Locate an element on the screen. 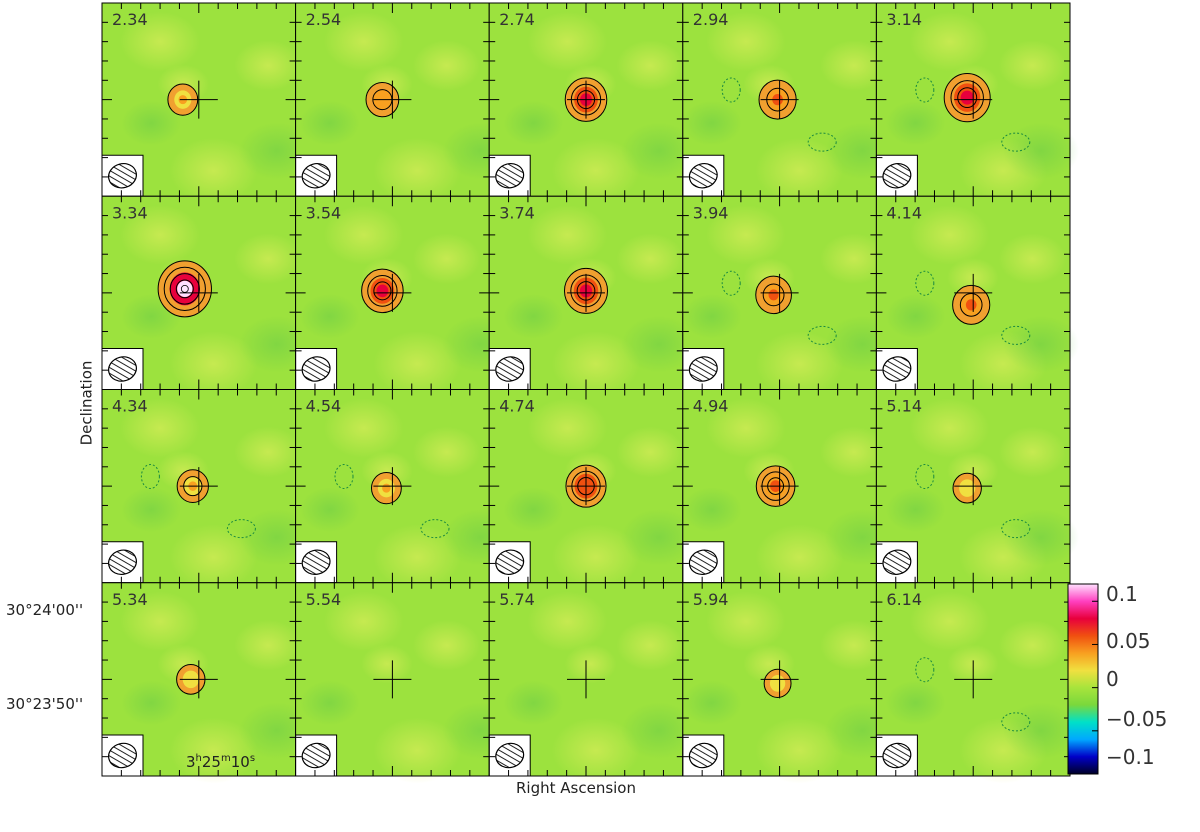  channel-panel: 5.34 is located at coordinates (208, 683).